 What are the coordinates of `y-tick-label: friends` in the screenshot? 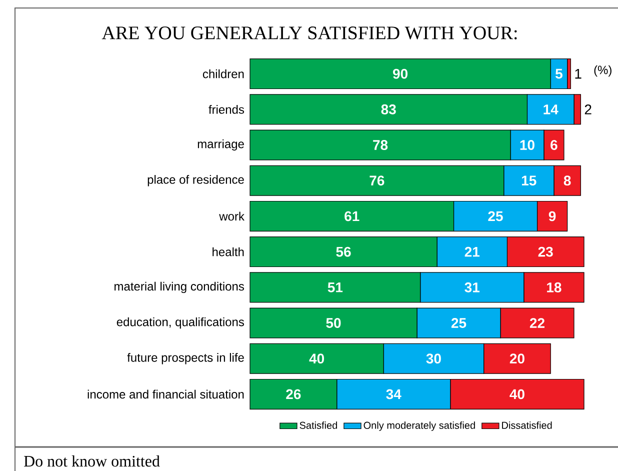 It's located at (226, 109).